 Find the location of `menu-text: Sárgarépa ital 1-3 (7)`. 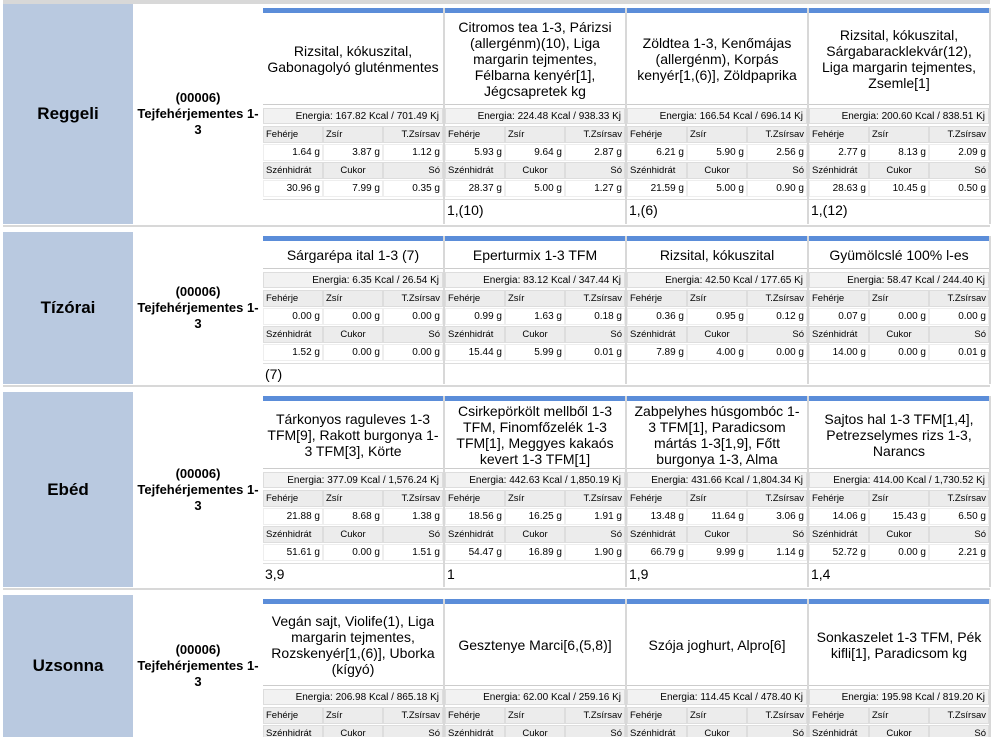

menu-text: Sárgarépa ital 1-3 (7) is located at coordinates (353, 255).